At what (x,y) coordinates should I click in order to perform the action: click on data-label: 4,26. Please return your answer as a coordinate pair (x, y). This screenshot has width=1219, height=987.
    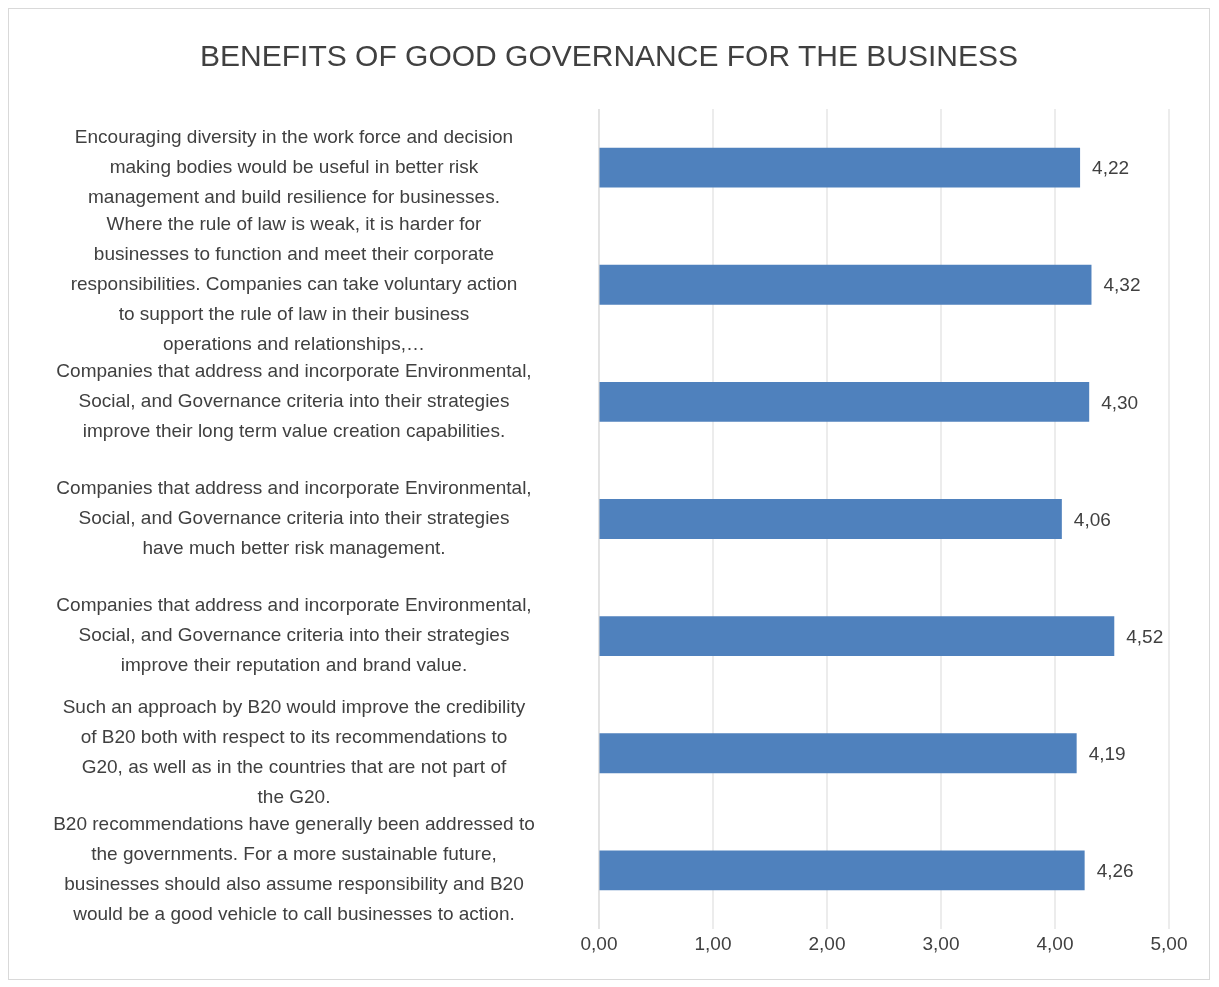
    Looking at the image, I should click on (1115, 871).